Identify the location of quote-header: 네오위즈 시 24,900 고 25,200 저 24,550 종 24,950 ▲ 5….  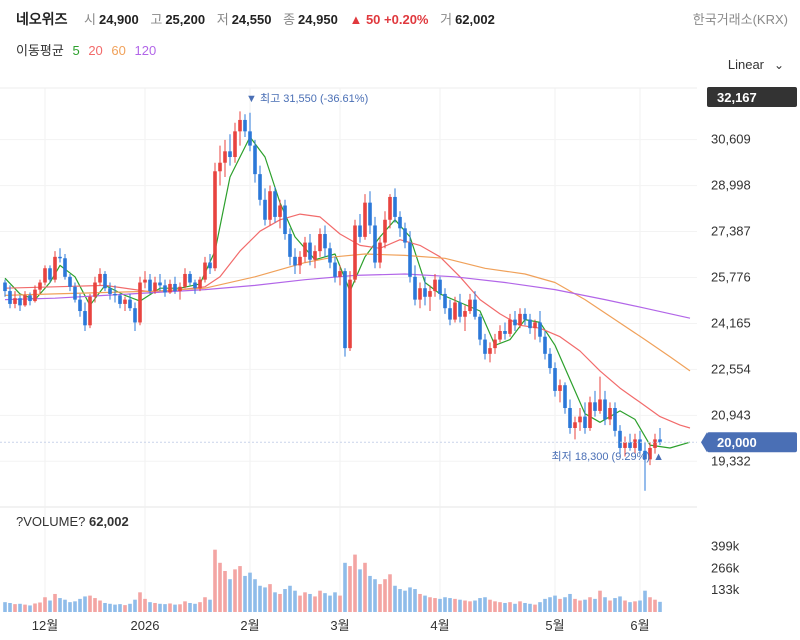
(400, 18).